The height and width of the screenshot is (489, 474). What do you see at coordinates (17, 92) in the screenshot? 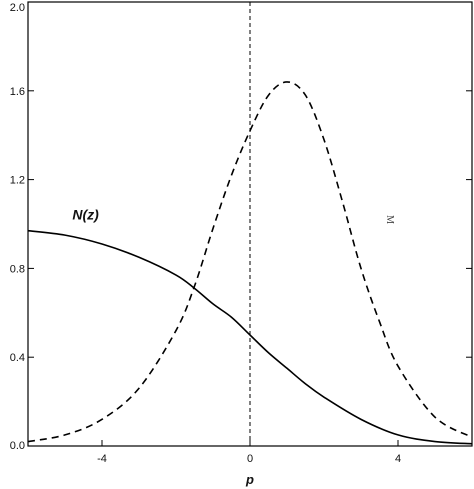
I see `y-tick-label: 1.6` at bounding box center [17, 92].